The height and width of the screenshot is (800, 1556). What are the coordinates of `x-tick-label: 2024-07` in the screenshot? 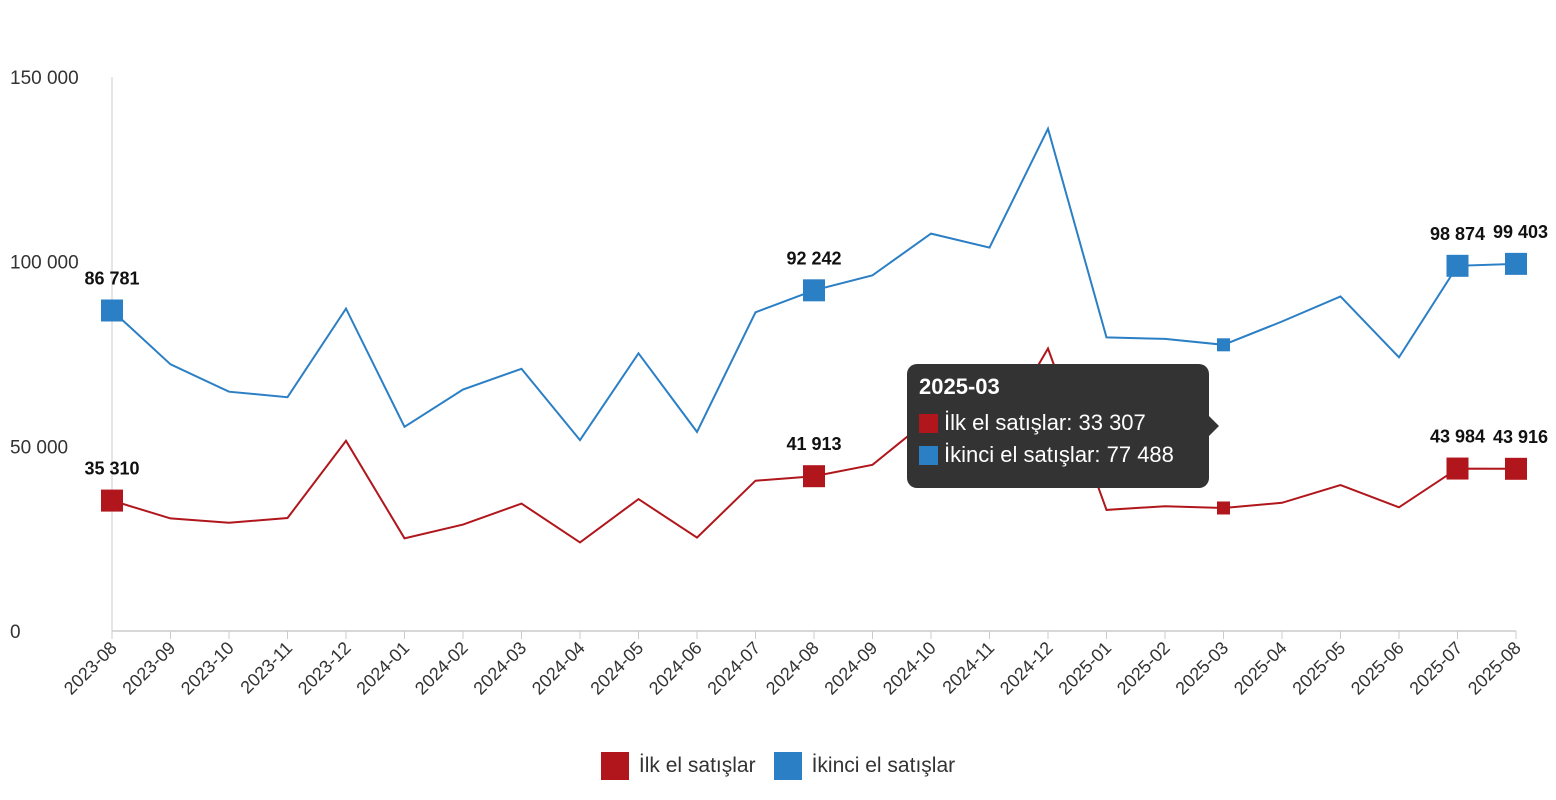 It's located at (733, 668).